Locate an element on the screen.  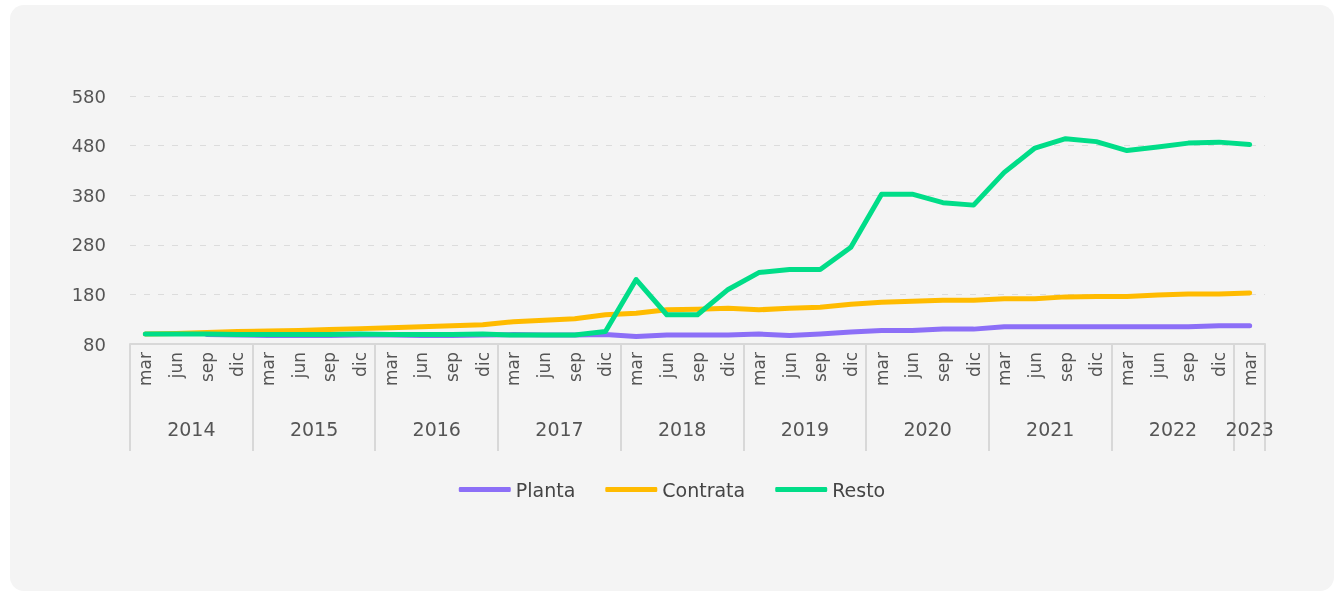
text: 2018 is located at coordinates (682, 428).